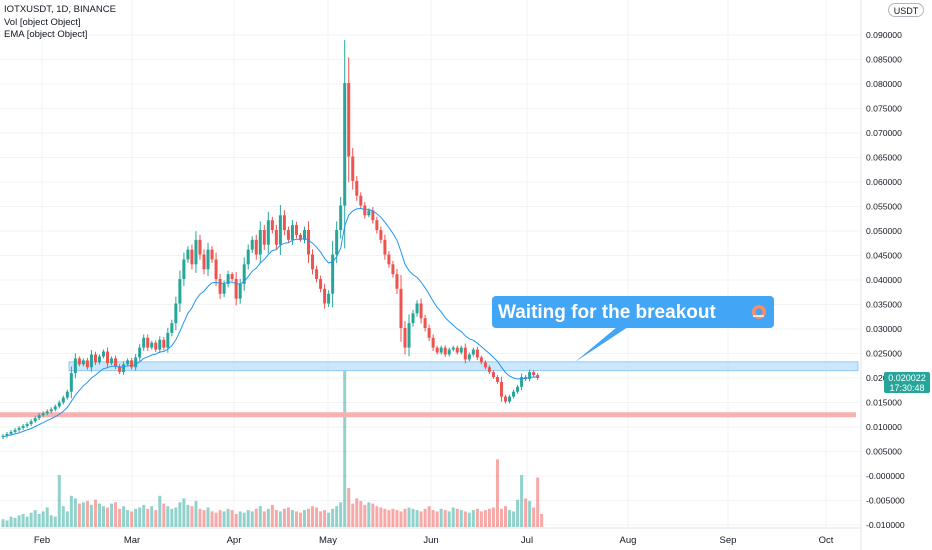  What do you see at coordinates (884, 305) in the screenshot?
I see `price-tick-label: 0.035000` at bounding box center [884, 305].